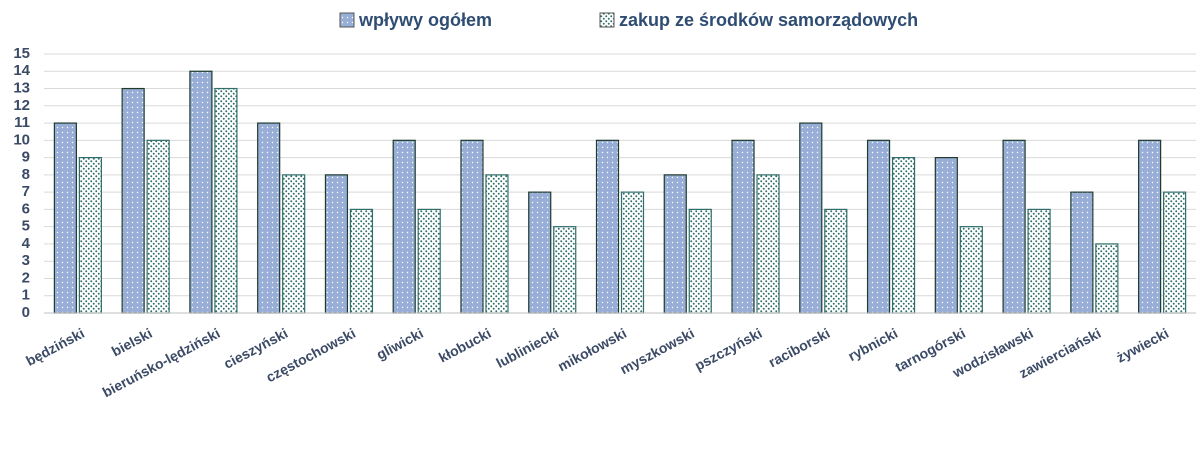 This screenshot has height=464, width=1200. What do you see at coordinates (799, 348) in the screenshot?
I see `x-tick-label: raciborski` at bounding box center [799, 348].